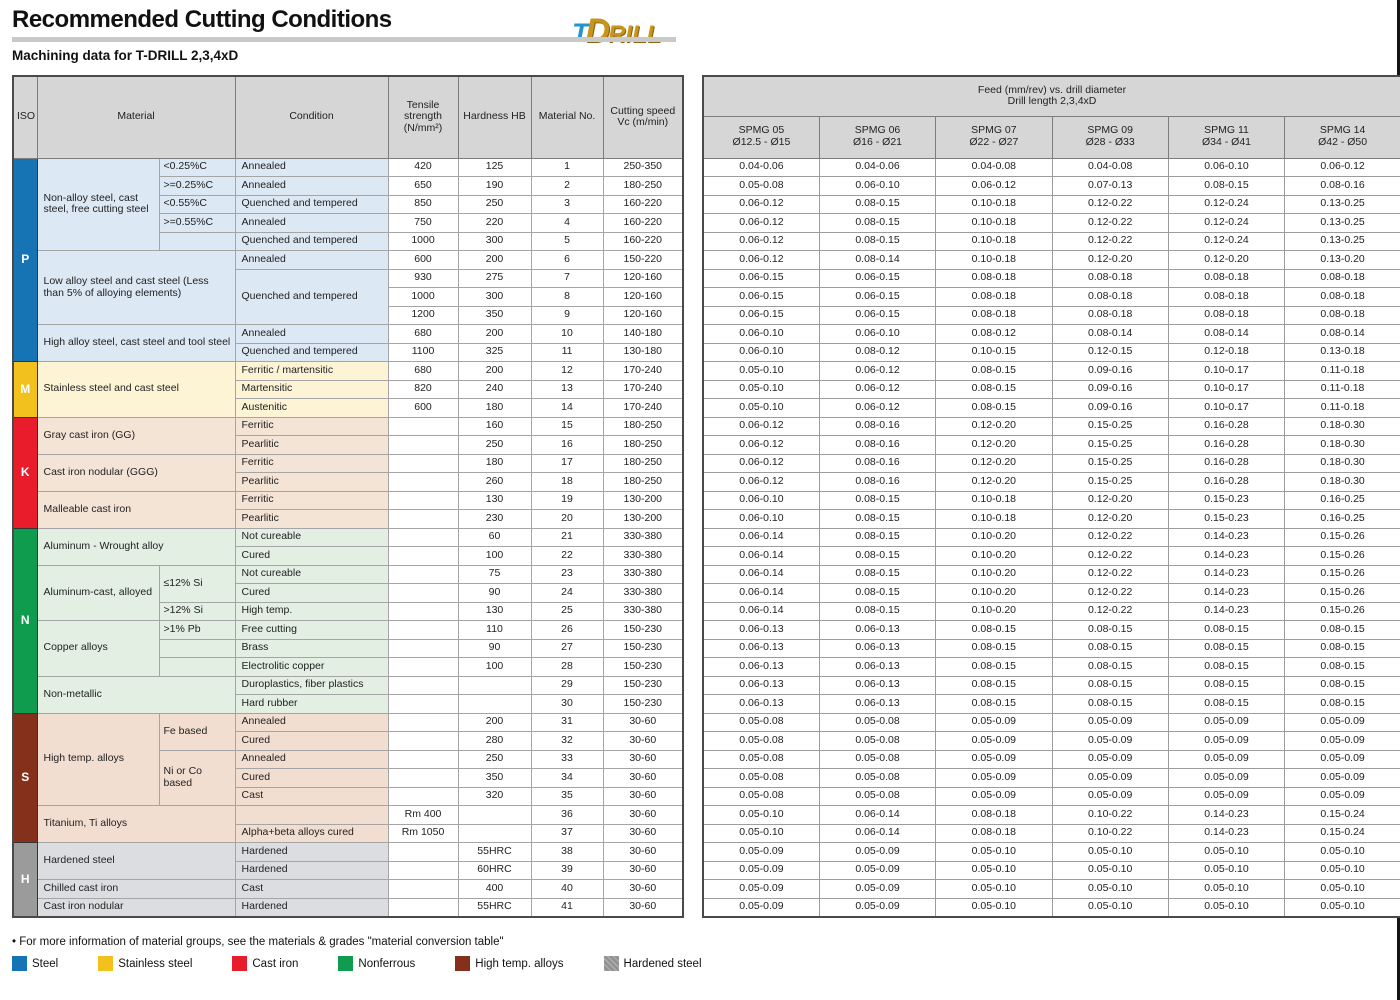  What do you see at coordinates (275, 963) in the screenshot?
I see `legend-label: Cast iron` at bounding box center [275, 963].